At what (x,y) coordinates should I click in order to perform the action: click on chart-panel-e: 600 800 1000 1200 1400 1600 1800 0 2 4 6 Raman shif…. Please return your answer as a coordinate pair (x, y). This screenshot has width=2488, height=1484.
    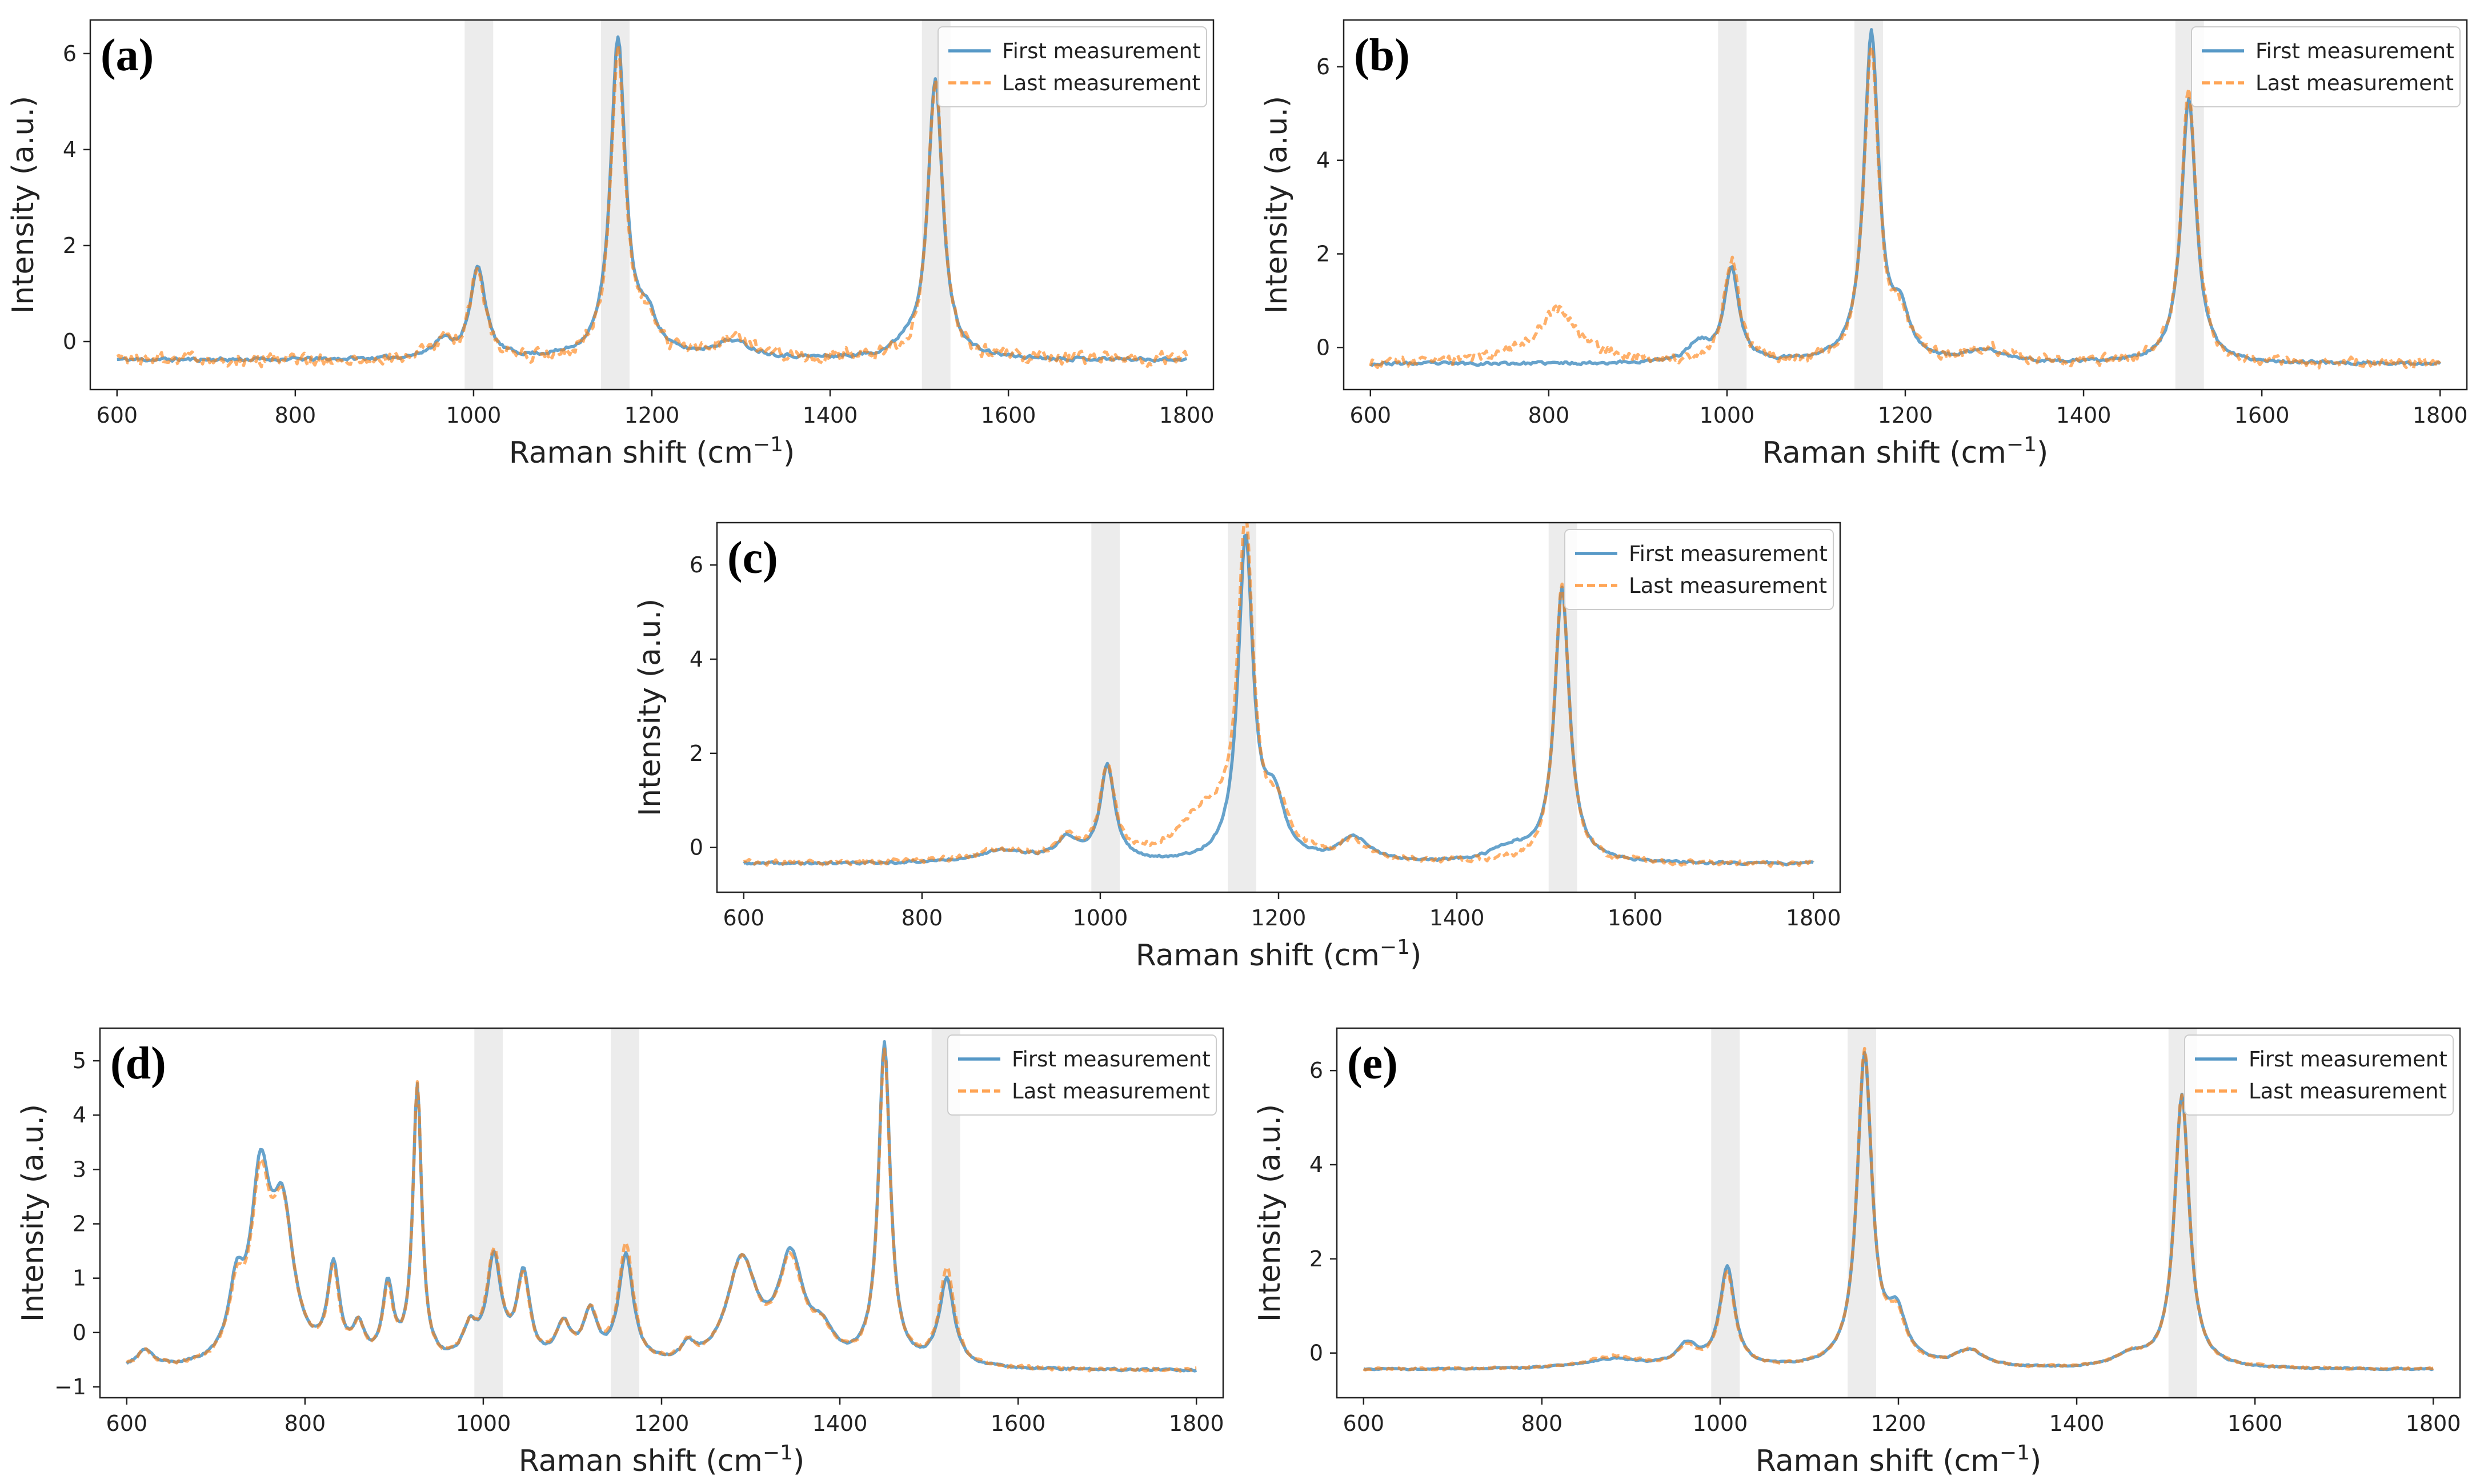
    Looking at the image, I should click on (1857, 1252).